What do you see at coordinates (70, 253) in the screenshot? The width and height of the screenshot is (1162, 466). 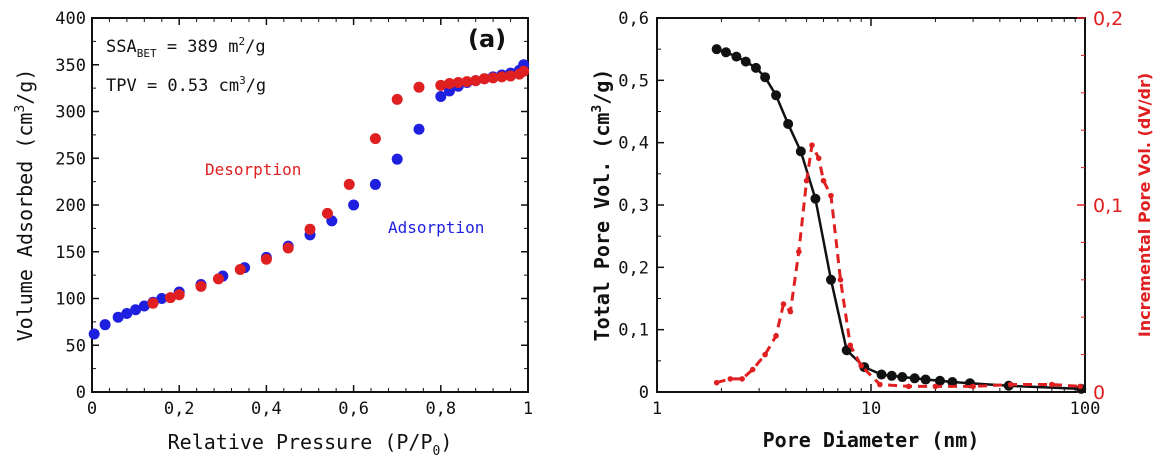 I see `y-tick-label: 150` at bounding box center [70, 253].